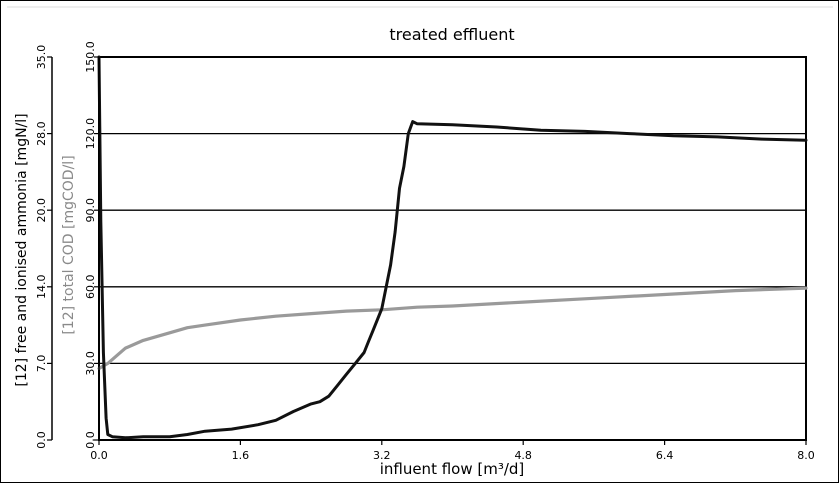 The image size is (839, 487). Describe the element at coordinates (90, 134) in the screenshot. I see `cod-tick-label: 120.0` at that location.